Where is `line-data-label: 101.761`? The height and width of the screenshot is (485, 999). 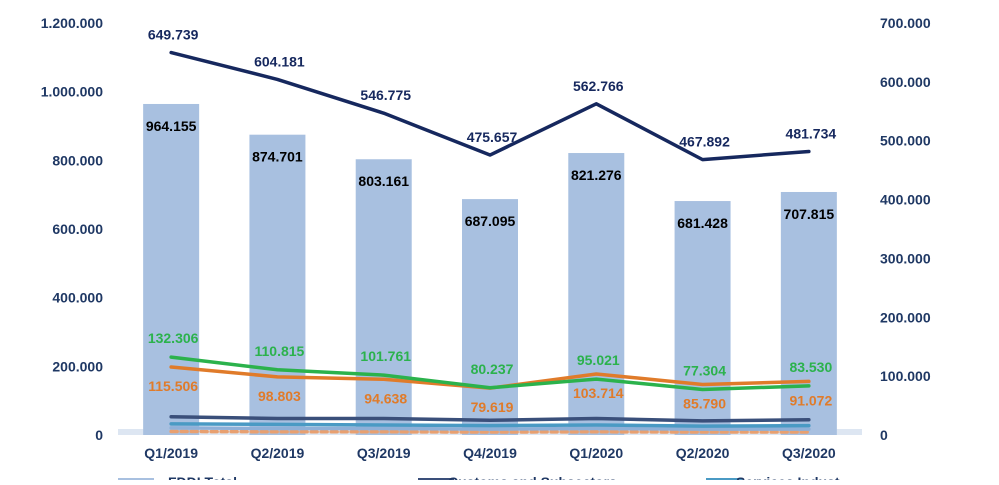 line-data-label: 101.761 is located at coordinates (385, 356).